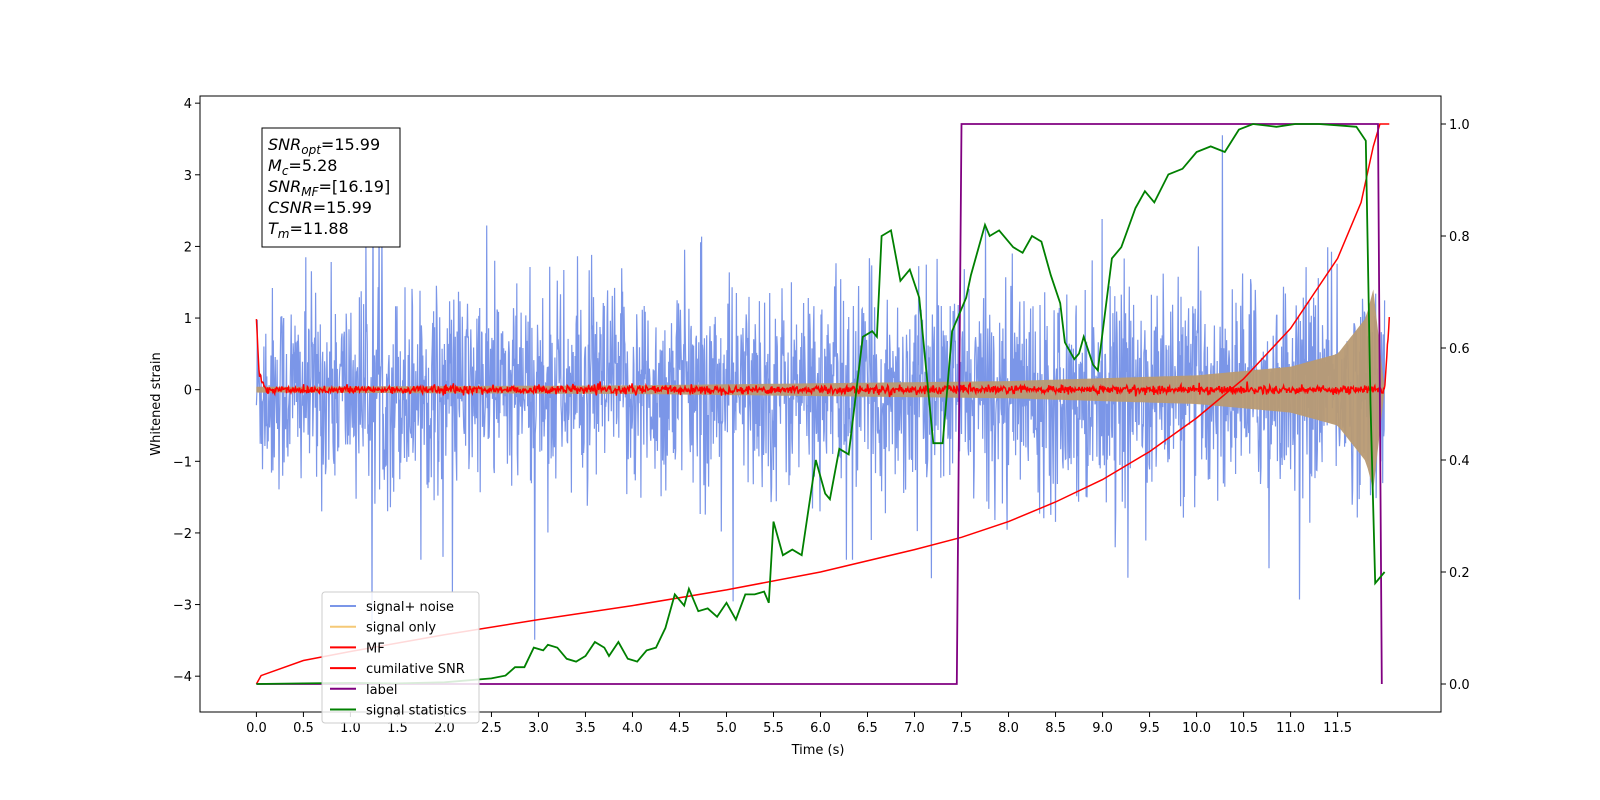 This screenshot has height=800, width=1600. What do you see at coordinates (188, 104) in the screenshot?
I see `y-tick-label: 4` at bounding box center [188, 104].